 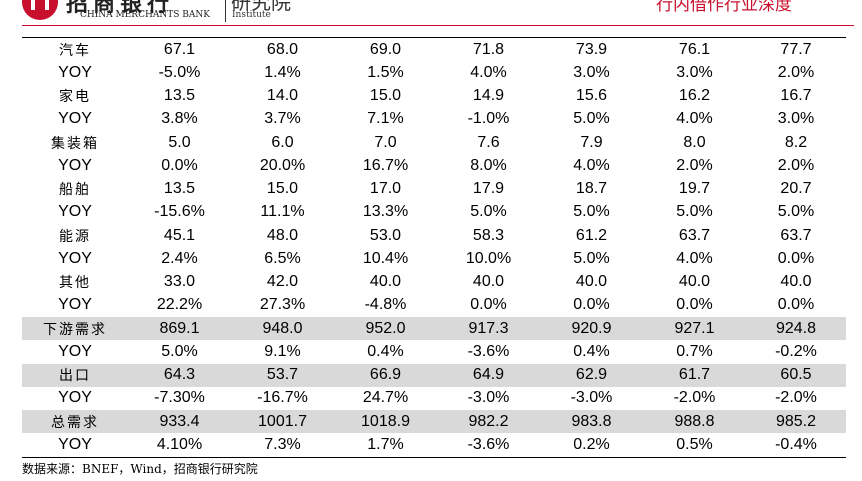 What do you see at coordinates (434, 398) in the screenshot?
I see `table-row: YOY -7.30% -16.7% 24.7% -3.0% -3.0% -2.0% -2.0%` at bounding box center [434, 398].